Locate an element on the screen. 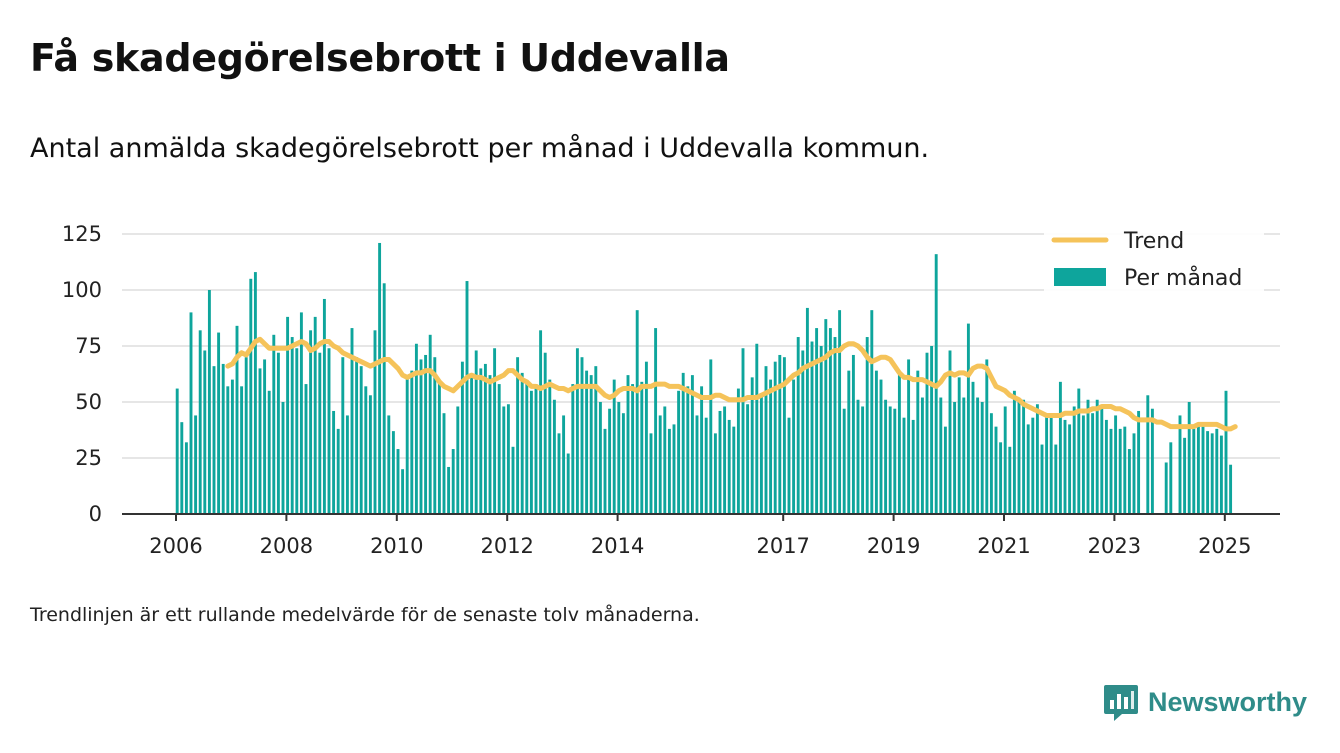  x-tick-label: 2019 is located at coordinates (893, 546).